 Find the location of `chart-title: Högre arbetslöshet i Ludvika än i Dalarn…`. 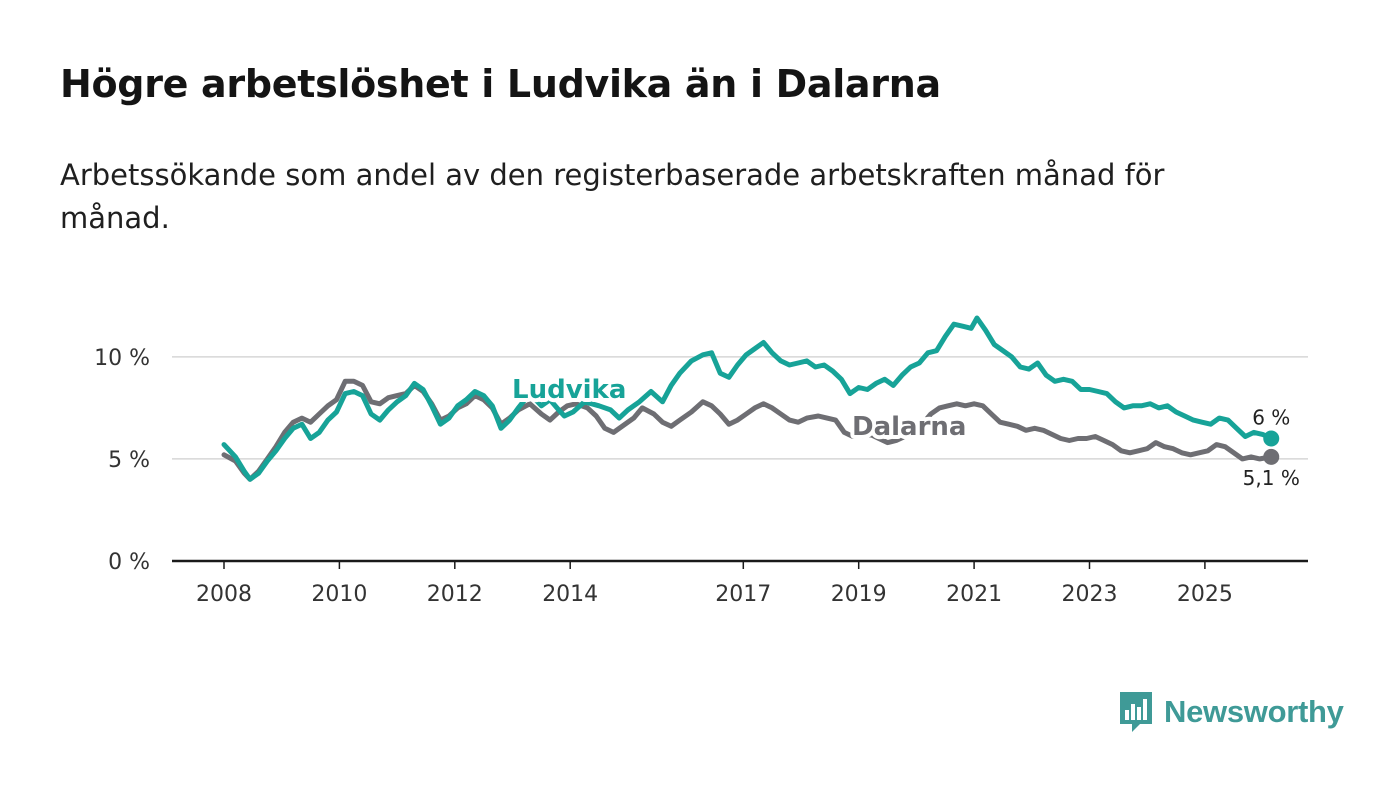

chart-title: Högre arbetslöshet i Ludvika än i Dalarn… is located at coordinates (500, 84).